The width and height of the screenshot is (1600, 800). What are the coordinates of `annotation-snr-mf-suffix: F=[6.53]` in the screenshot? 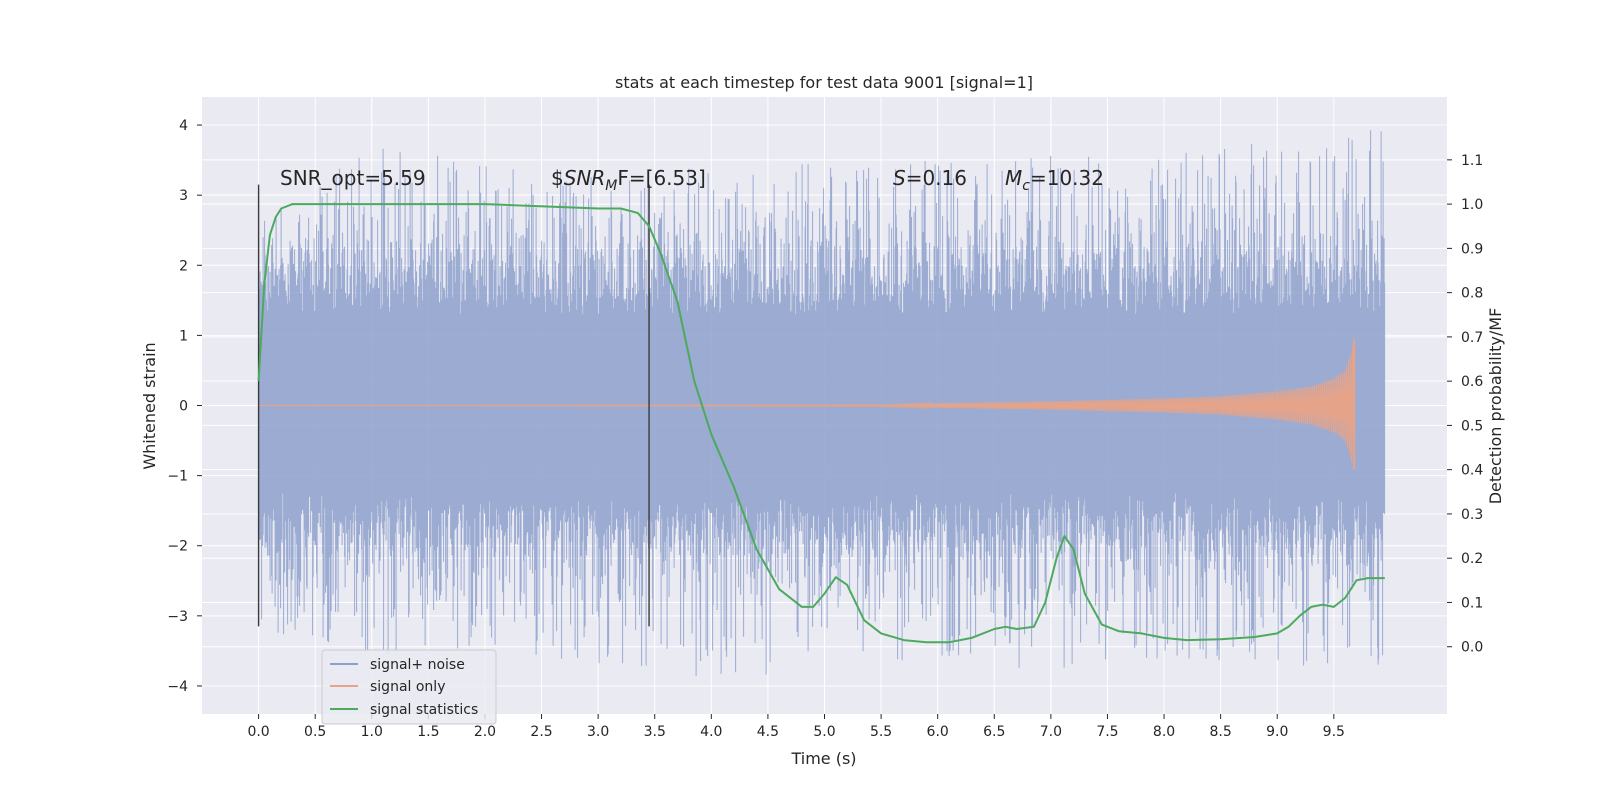 It's located at (661, 178).